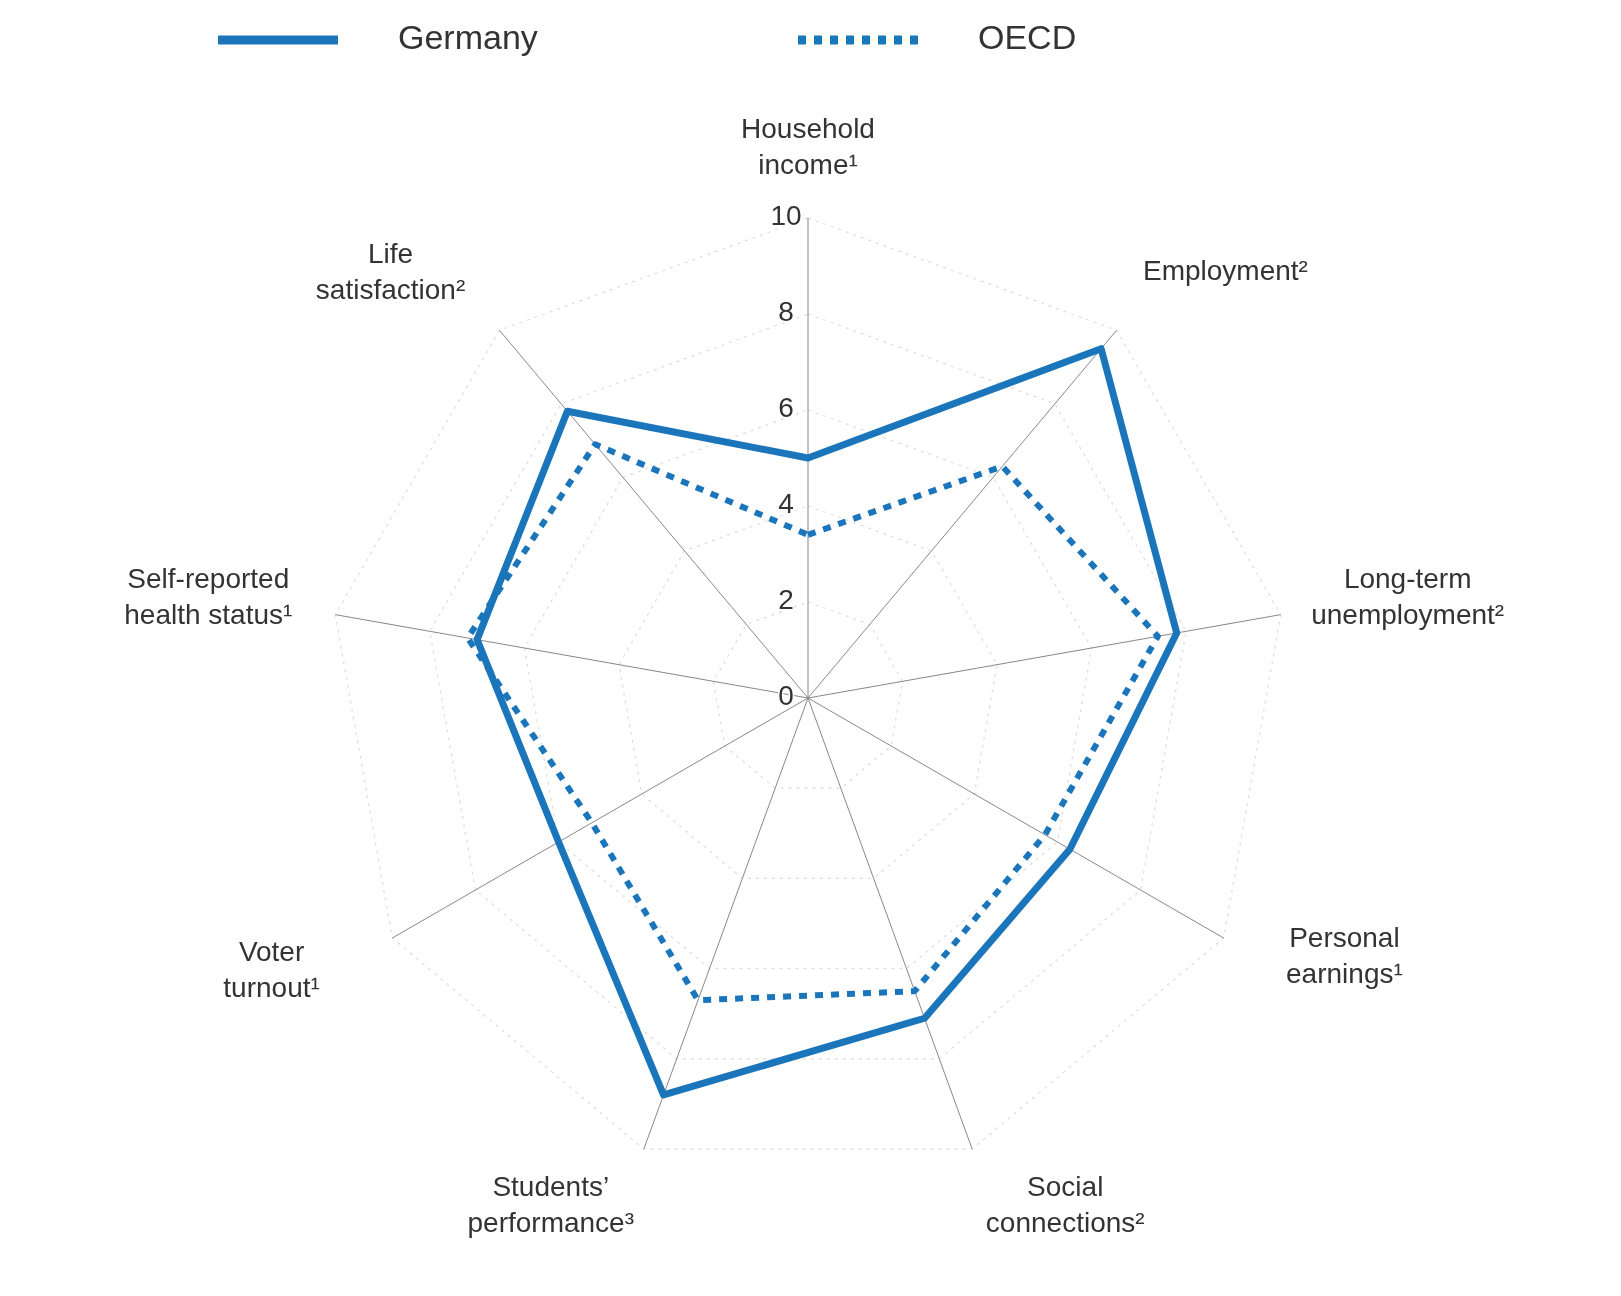 The width and height of the screenshot is (1621, 1296). What do you see at coordinates (786, 504) in the screenshot?
I see `y-tick-label: 4` at bounding box center [786, 504].